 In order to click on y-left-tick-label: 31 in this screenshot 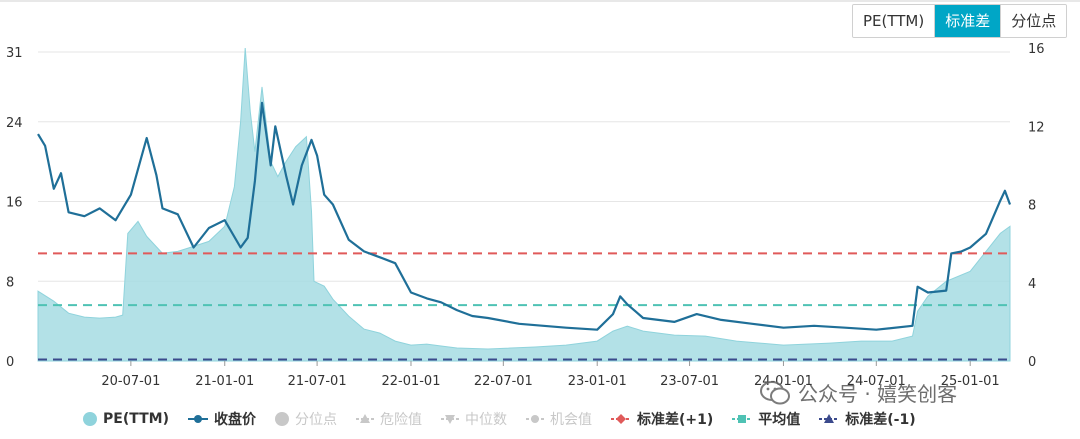, I will do `click(14, 53)`.